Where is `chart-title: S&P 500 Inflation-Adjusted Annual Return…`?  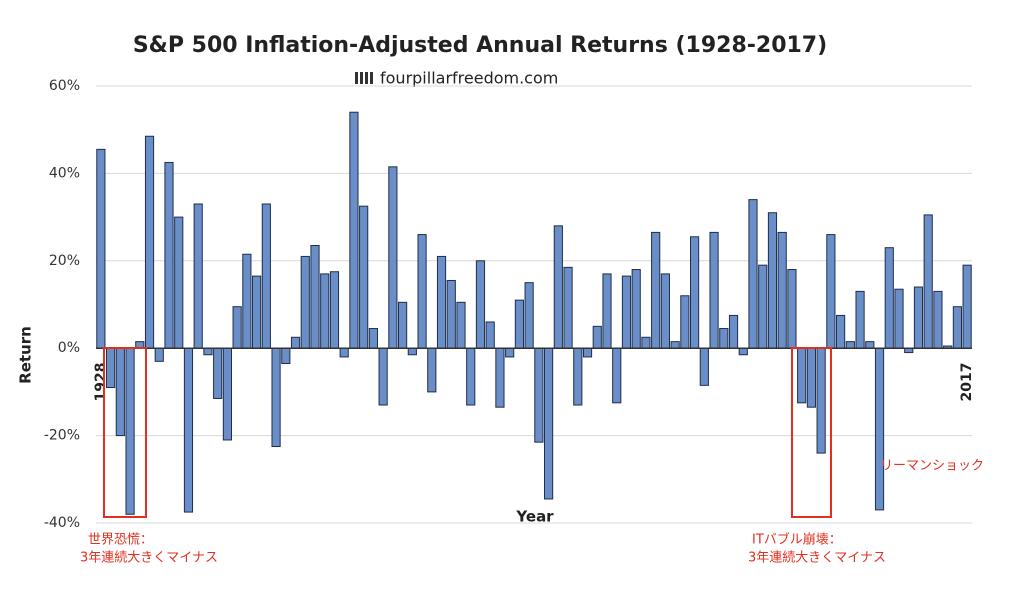 chart-title: S&P 500 Inflation-Adjusted Annual Return… is located at coordinates (480, 45).